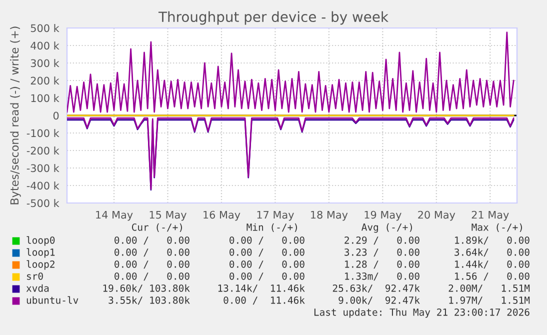 This screenshot has height=335, width=547. I want to click on x-tick-label: 20 May, so click(437, 215).